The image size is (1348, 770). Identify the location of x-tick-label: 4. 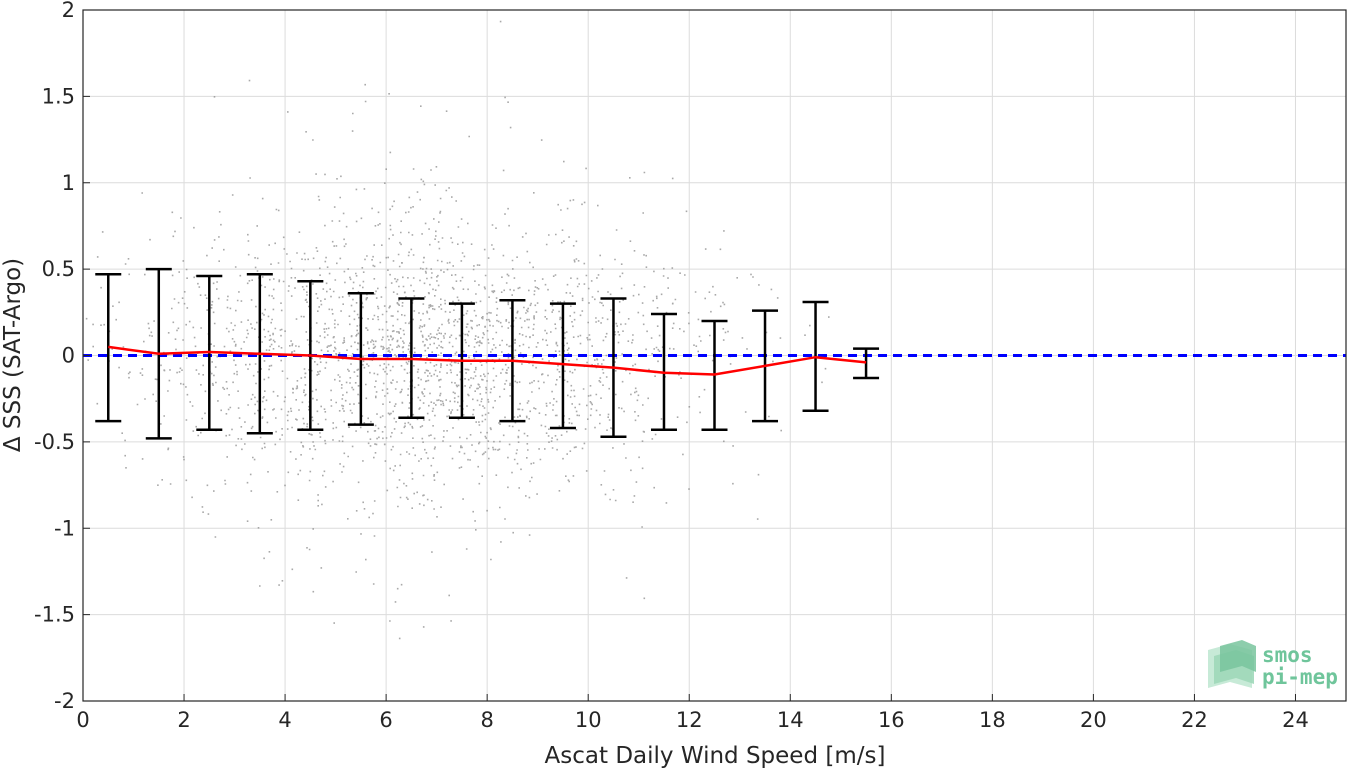
(284, 720).